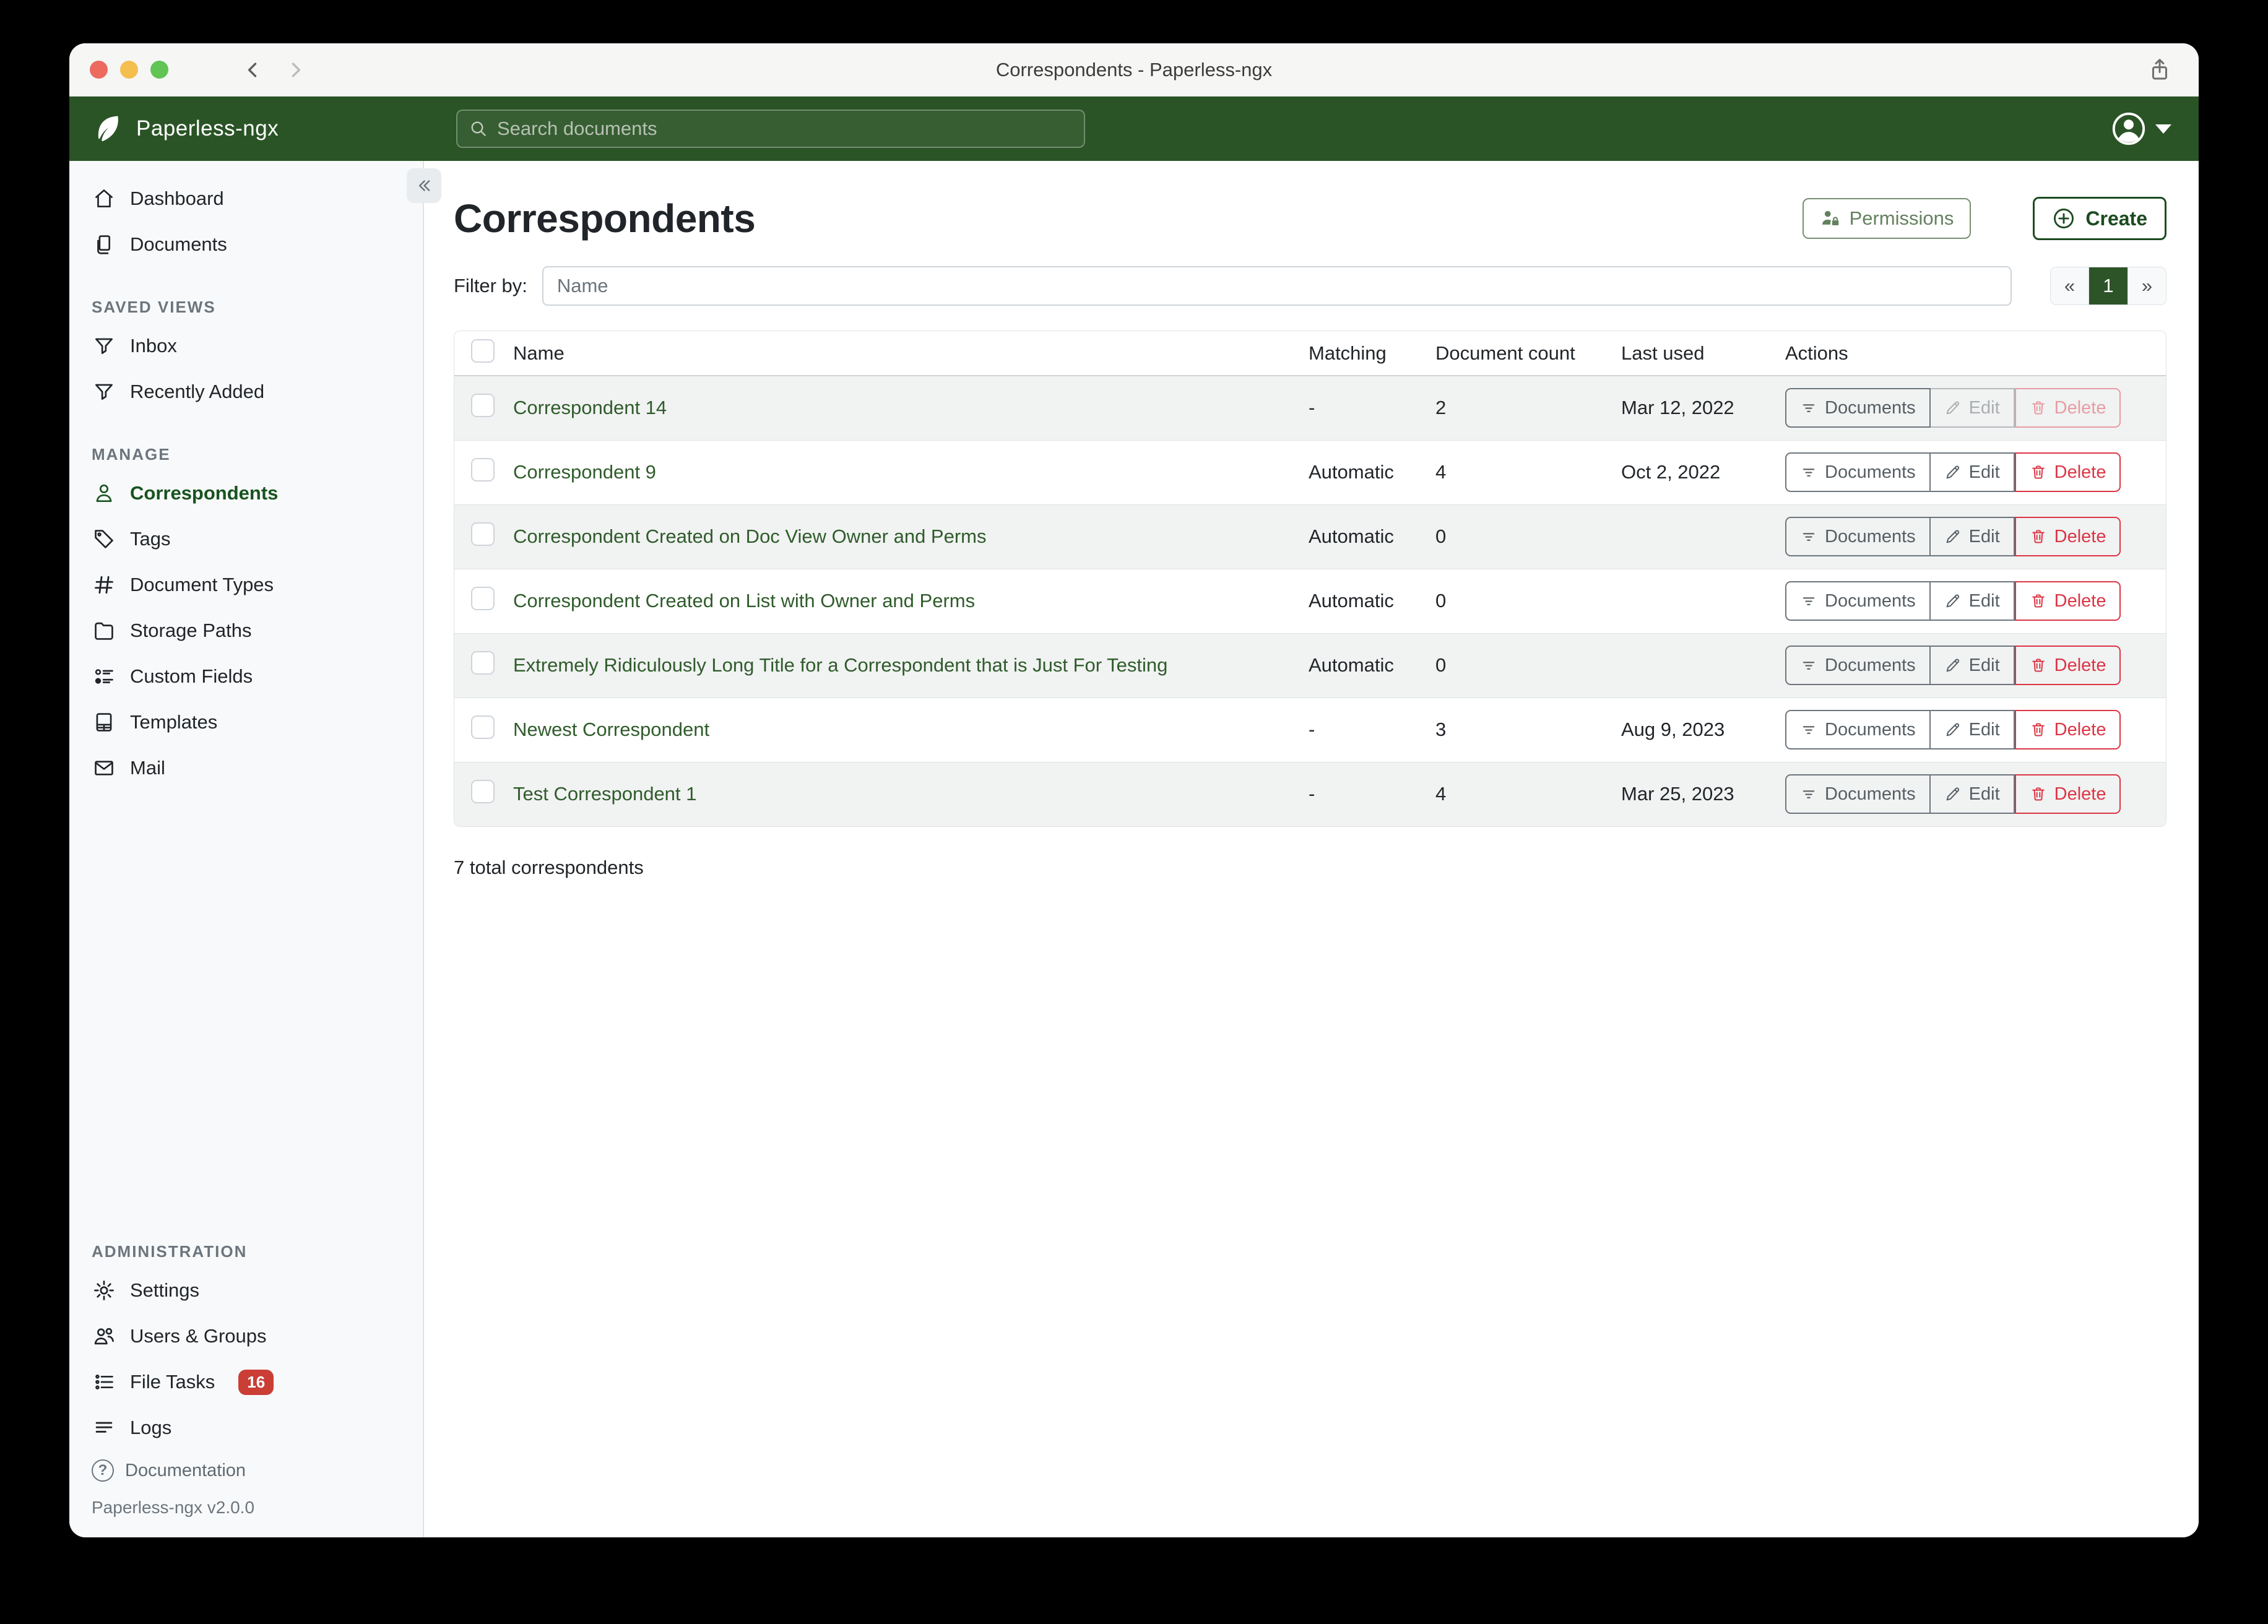 The image size is (2268, 1624). I want to click on sidebar-item-templates: Templates, so click(246, 722).